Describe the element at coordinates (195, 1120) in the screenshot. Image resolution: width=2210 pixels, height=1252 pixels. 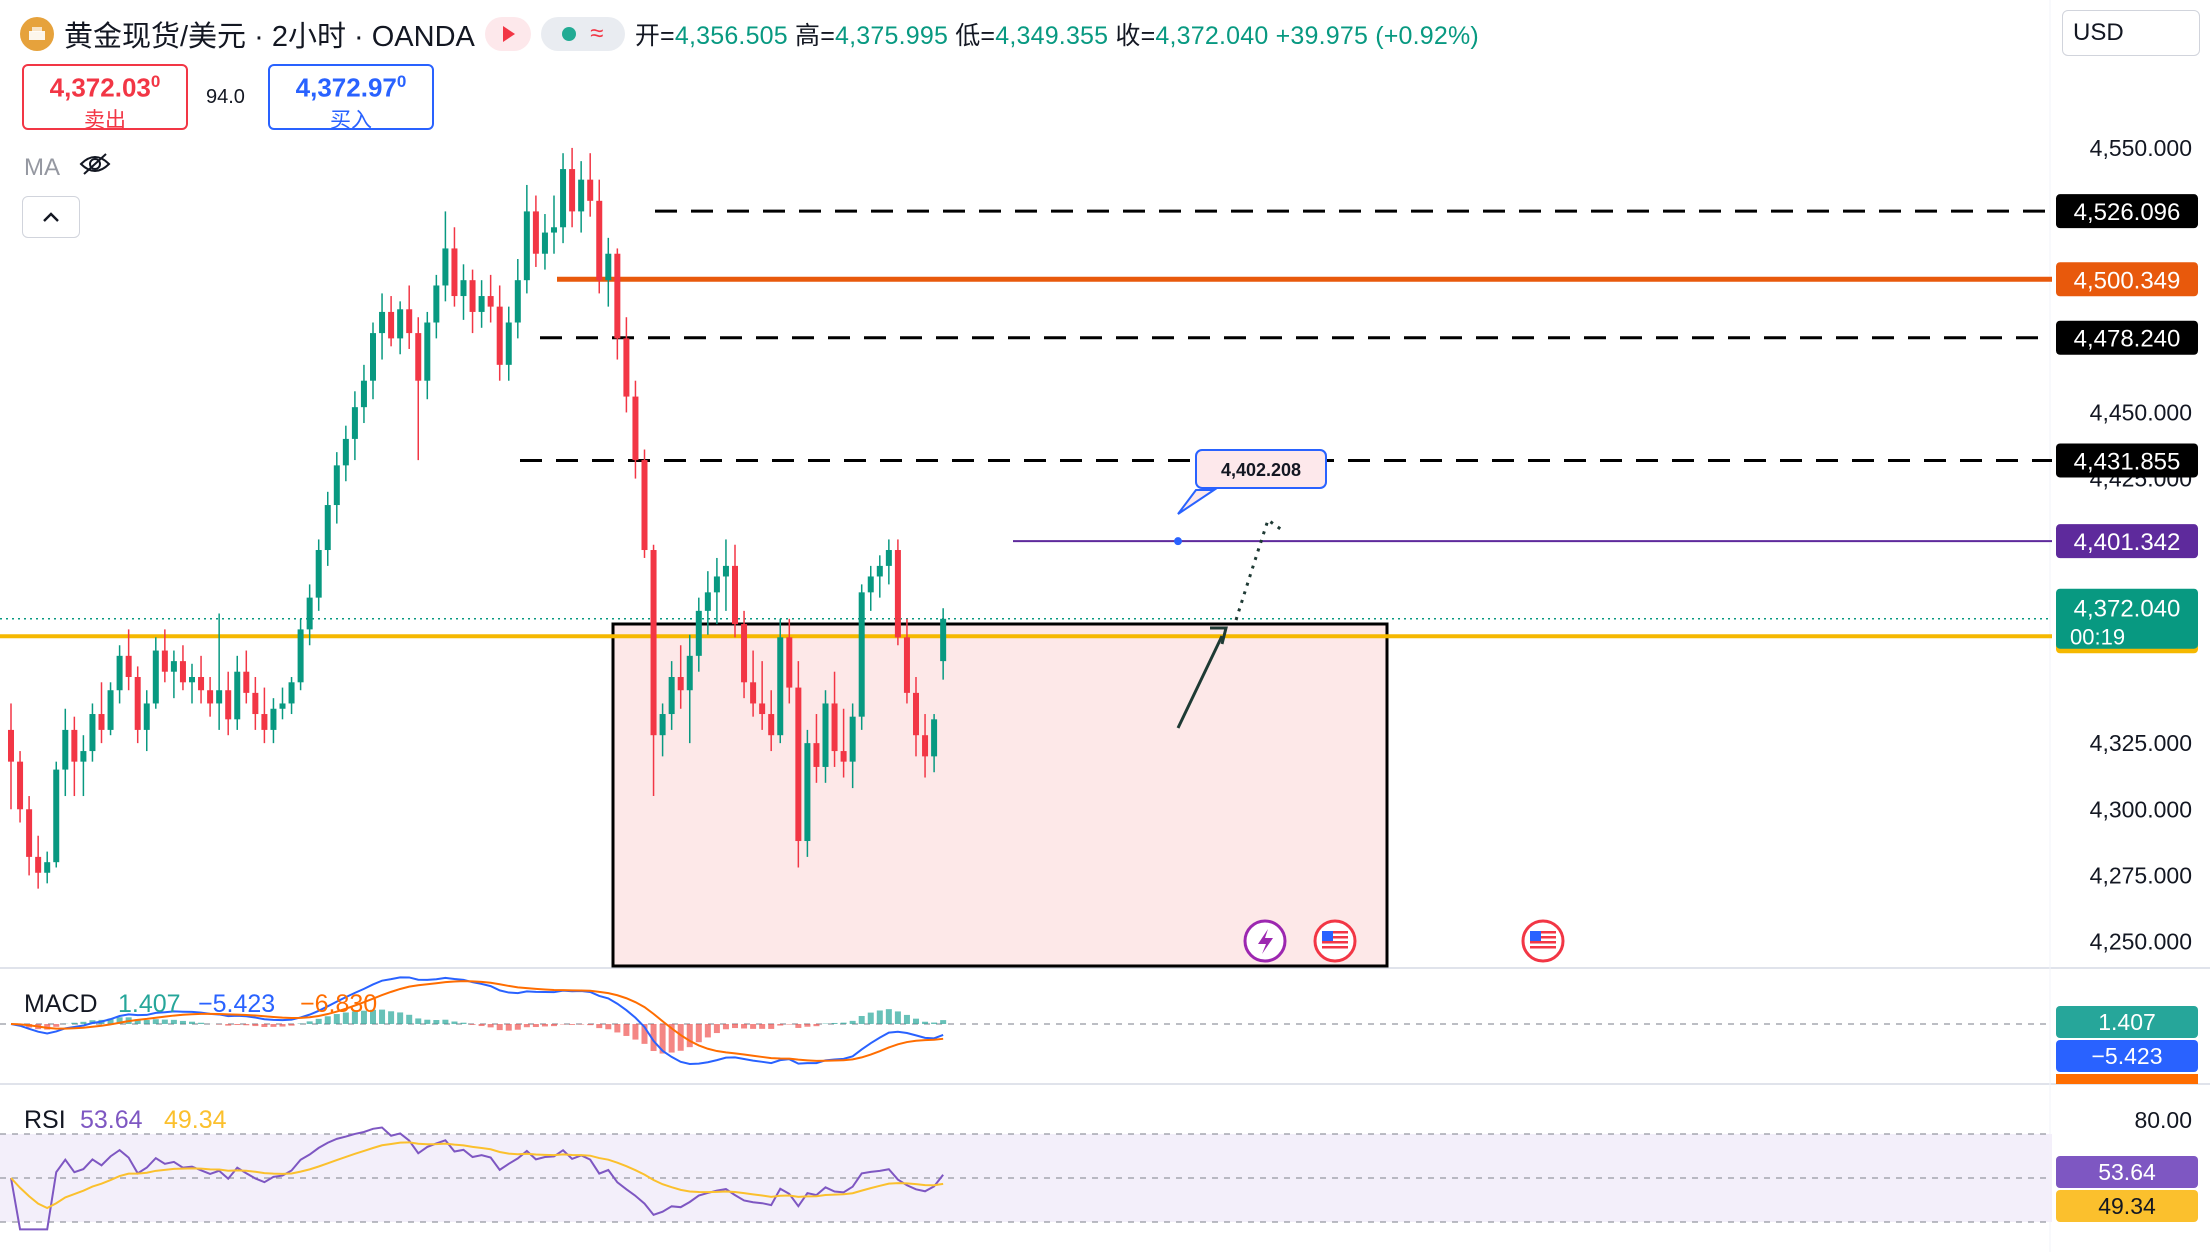
I see `rsi-legend-ma: 49.34` at that location.